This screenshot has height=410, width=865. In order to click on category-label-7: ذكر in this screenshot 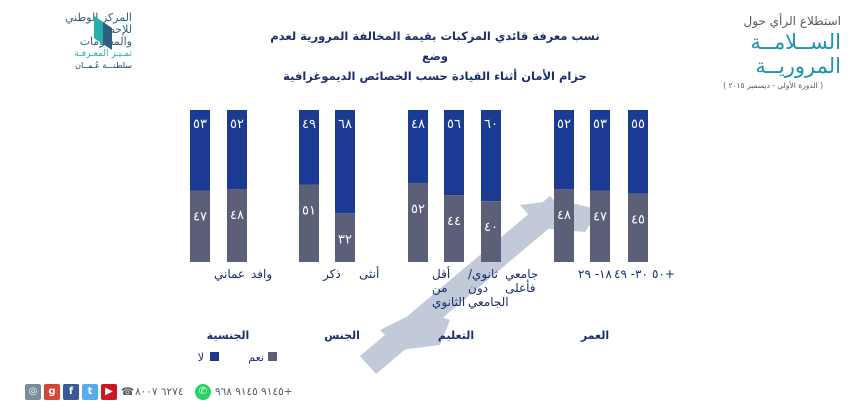, I will do `click(331, 274)`.